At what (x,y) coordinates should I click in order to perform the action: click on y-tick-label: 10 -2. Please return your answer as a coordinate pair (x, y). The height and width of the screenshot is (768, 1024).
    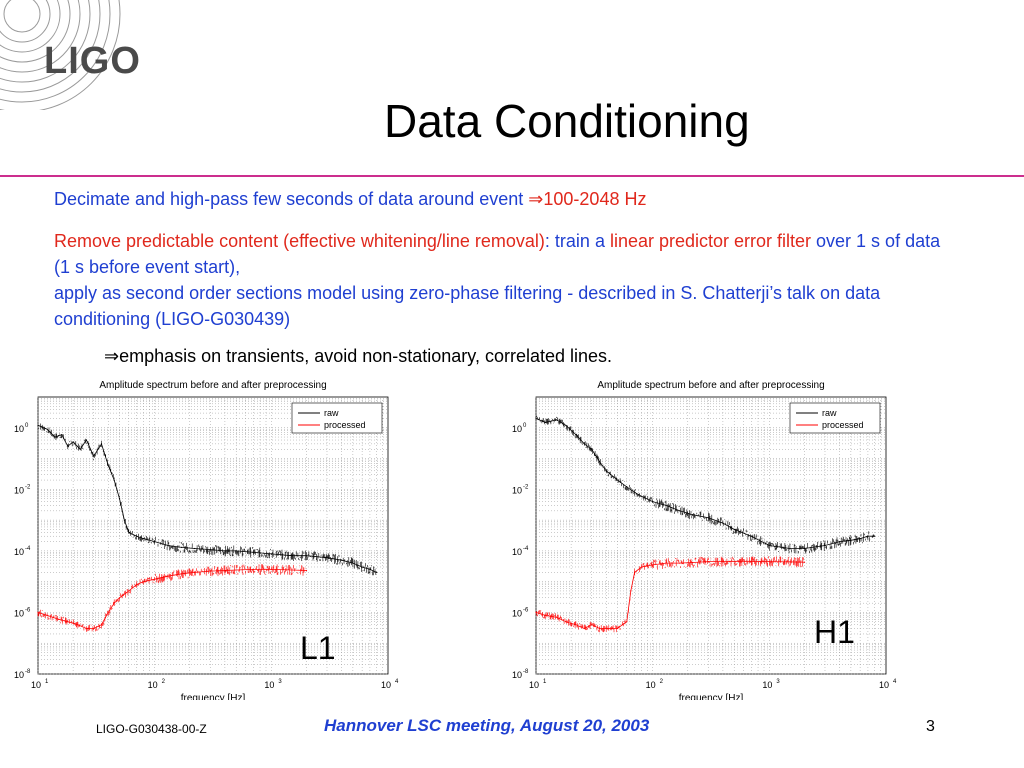
    Looking at the image, I should click on (520, 489).